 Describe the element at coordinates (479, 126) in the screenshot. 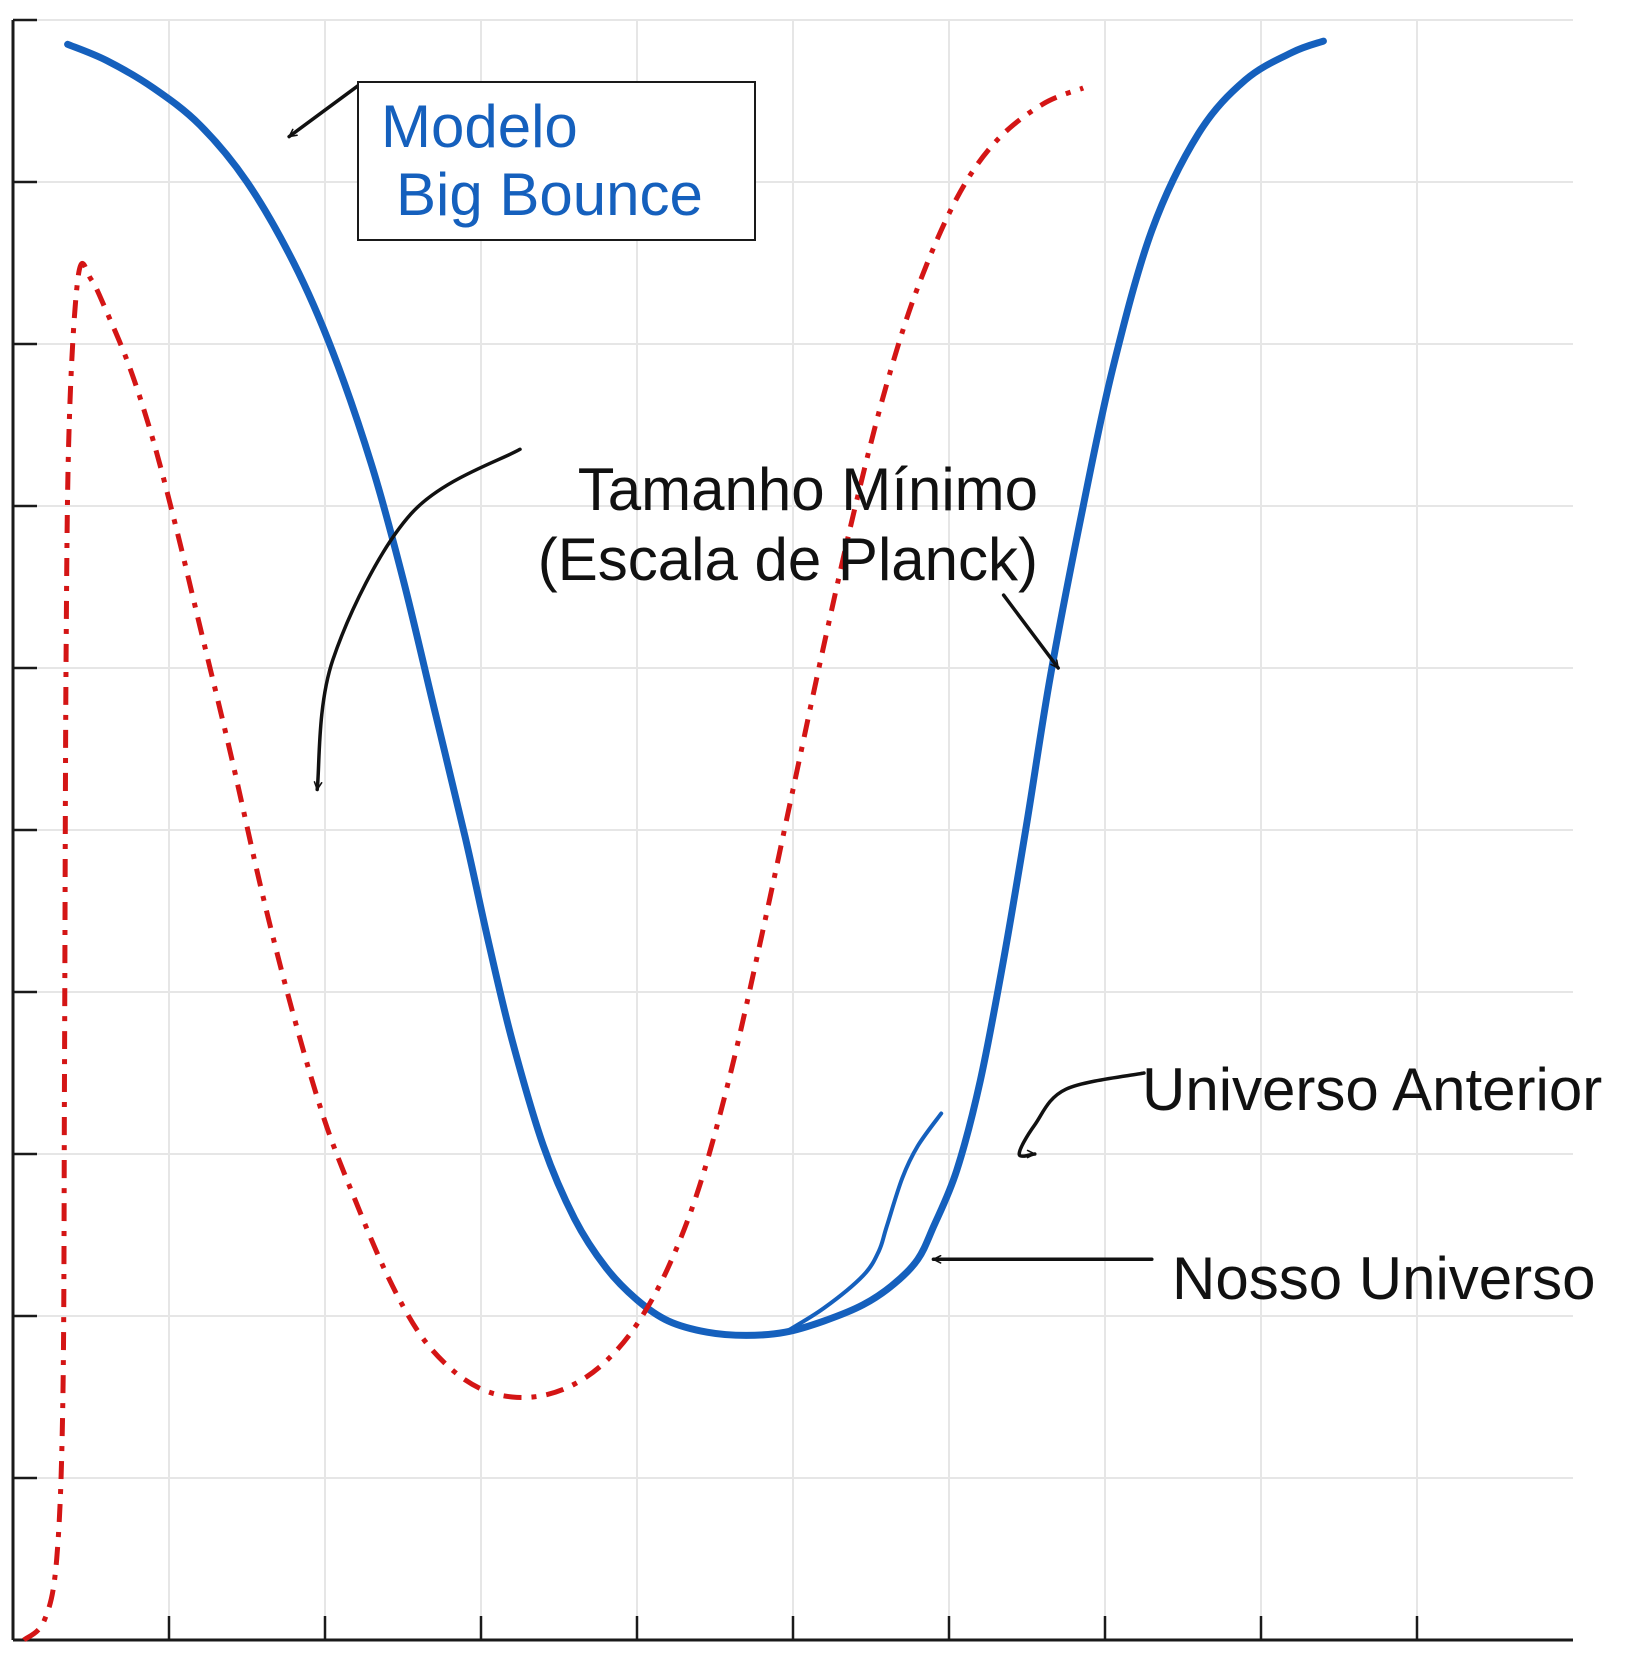

I see `legend-entry-modelo: Modelo` at that location.